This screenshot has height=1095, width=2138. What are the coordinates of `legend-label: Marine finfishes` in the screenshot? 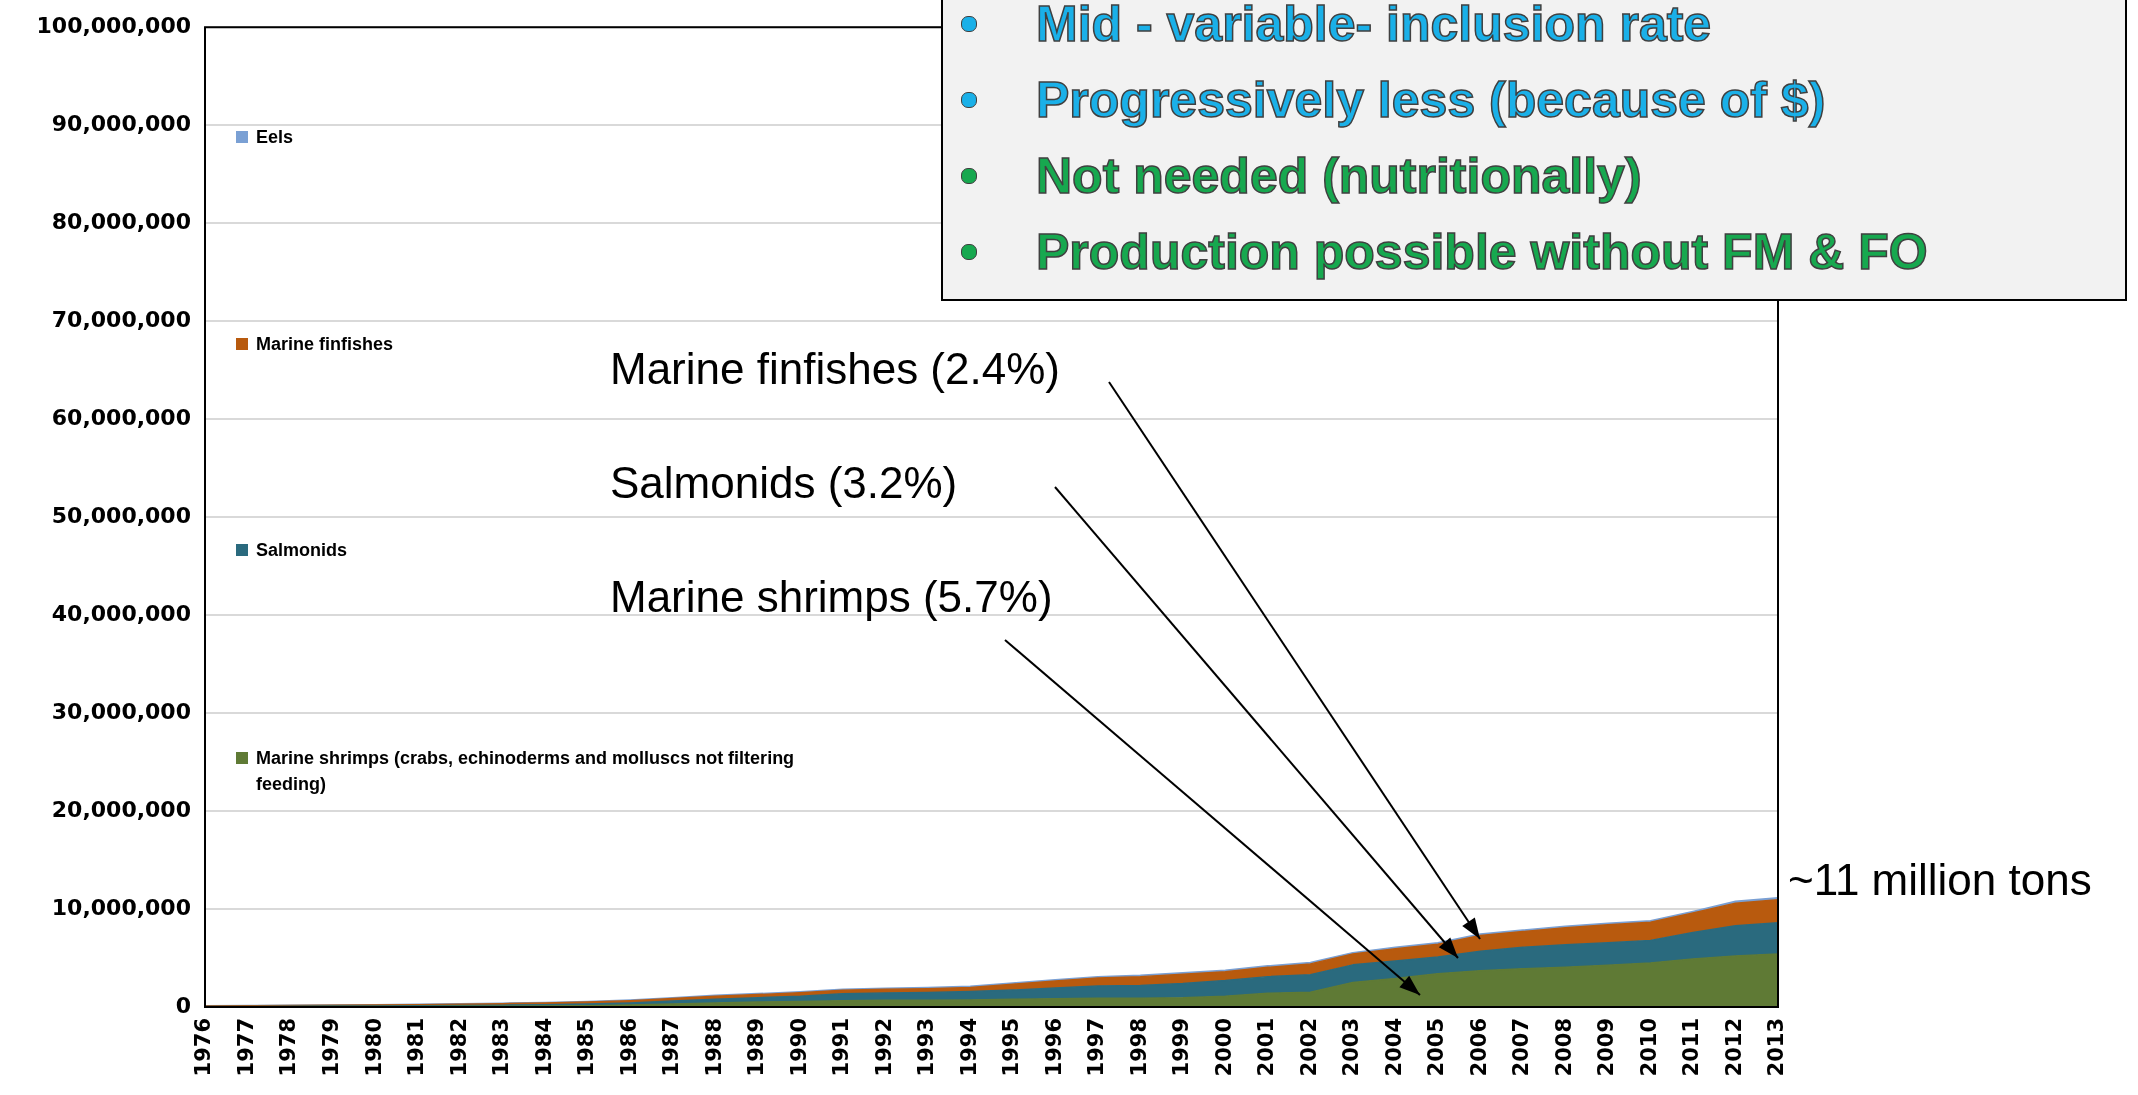 It's located at (325, 344).